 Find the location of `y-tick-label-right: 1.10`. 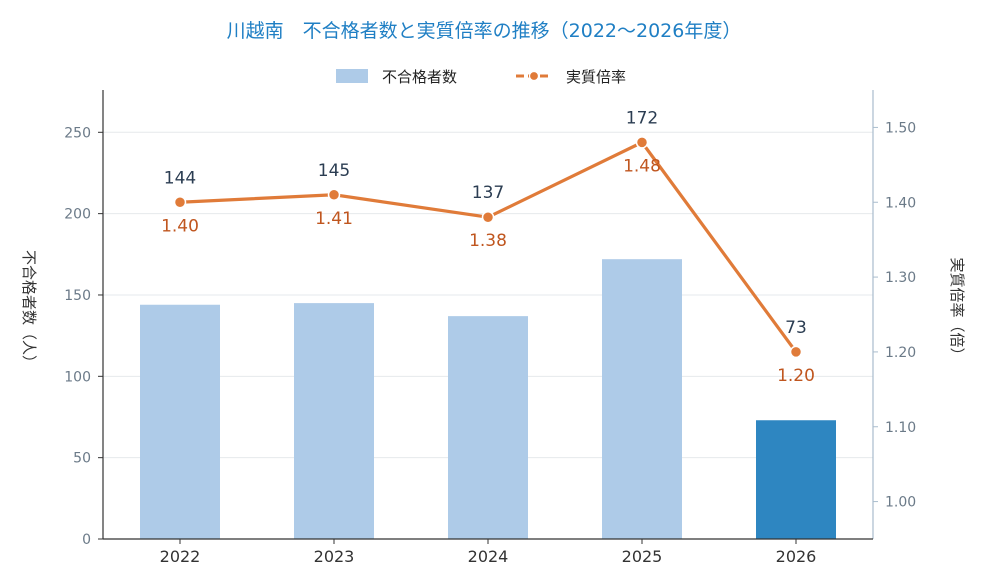

y-tick-label-right: 1.10 is located at coordinates (900, 428).